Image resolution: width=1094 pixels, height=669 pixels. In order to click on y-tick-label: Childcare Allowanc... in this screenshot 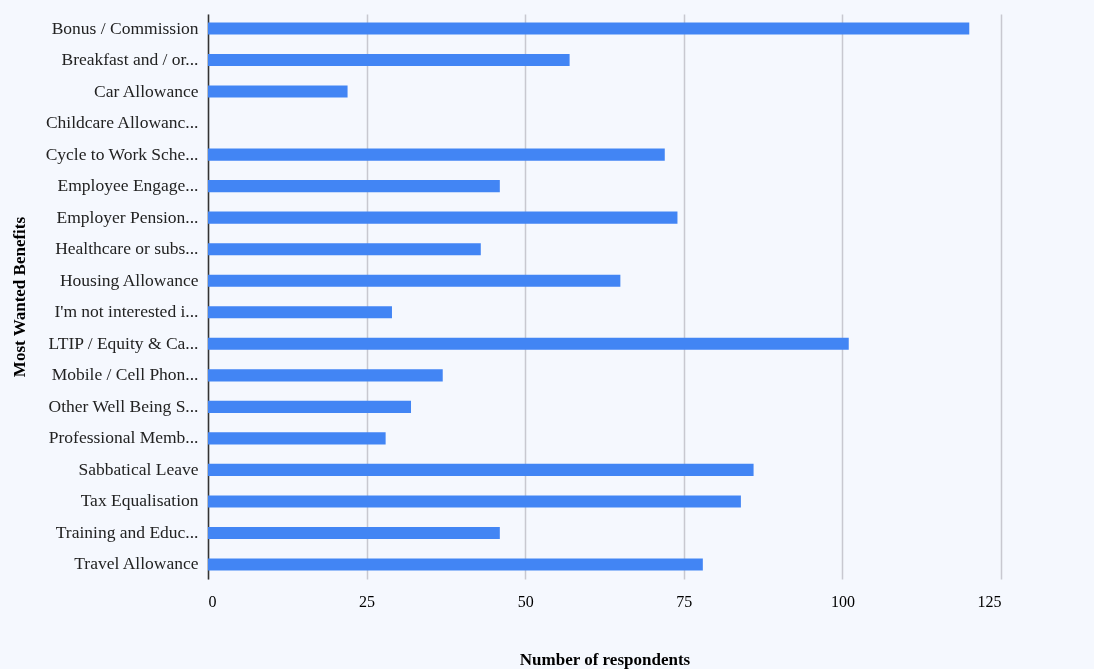, I will do `click(122, 122)`.